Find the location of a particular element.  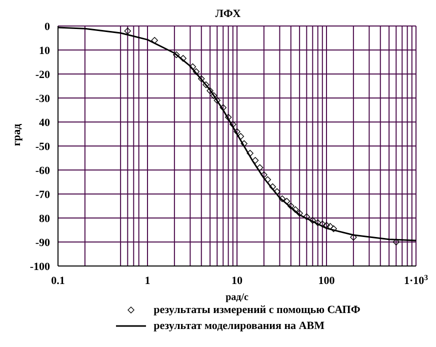

x-tick-label: 10 is located at coordinates (237, 281).